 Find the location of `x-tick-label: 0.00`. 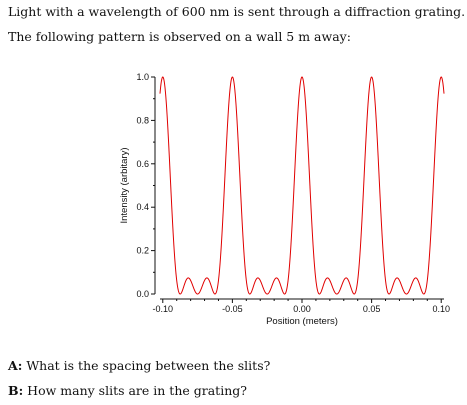

x-tick-label: 0.00 is located at coordinates (302, 309).